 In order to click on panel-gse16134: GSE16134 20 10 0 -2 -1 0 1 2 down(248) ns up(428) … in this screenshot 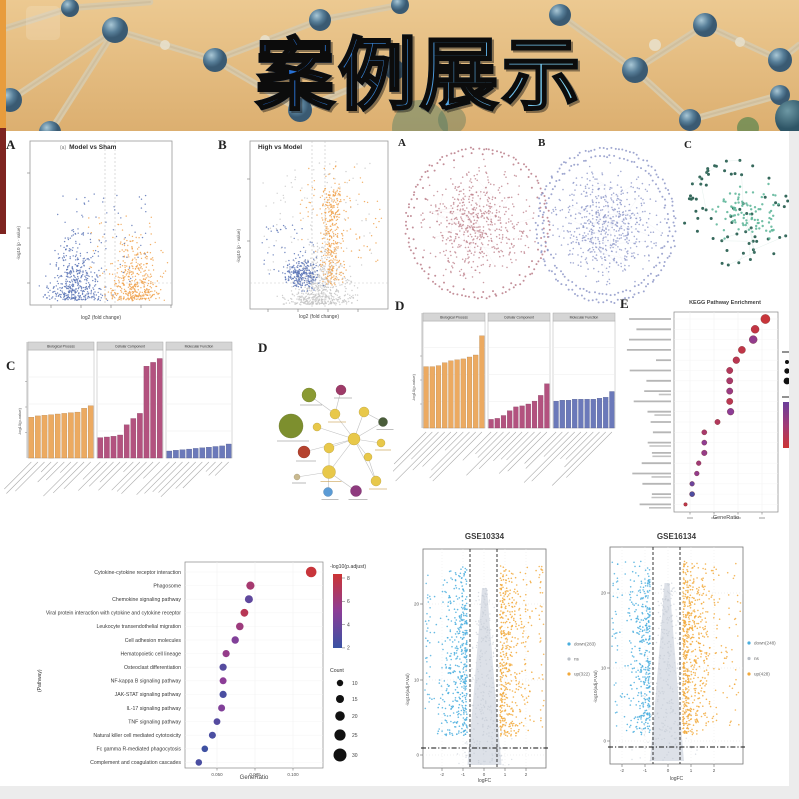, I will do `click(694, 655)`.